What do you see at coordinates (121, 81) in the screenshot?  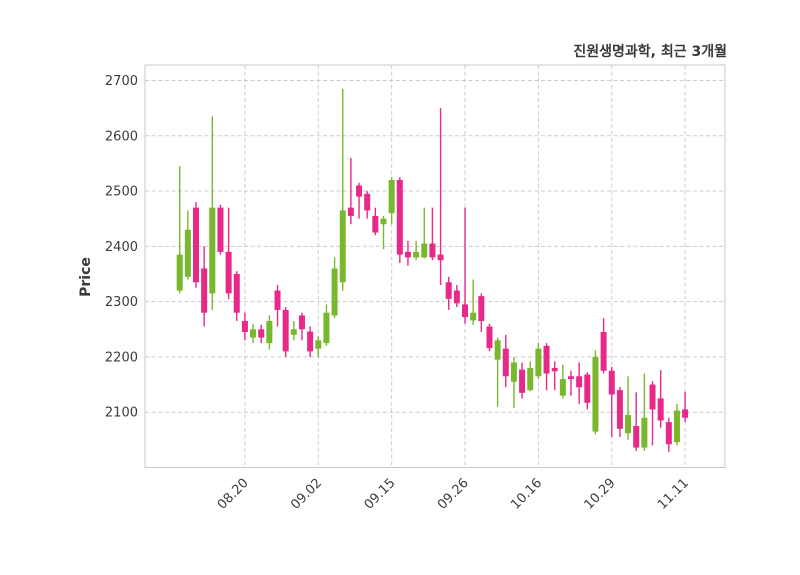 I see `y-tick-label: 2700` at bounding box center [121, 81].